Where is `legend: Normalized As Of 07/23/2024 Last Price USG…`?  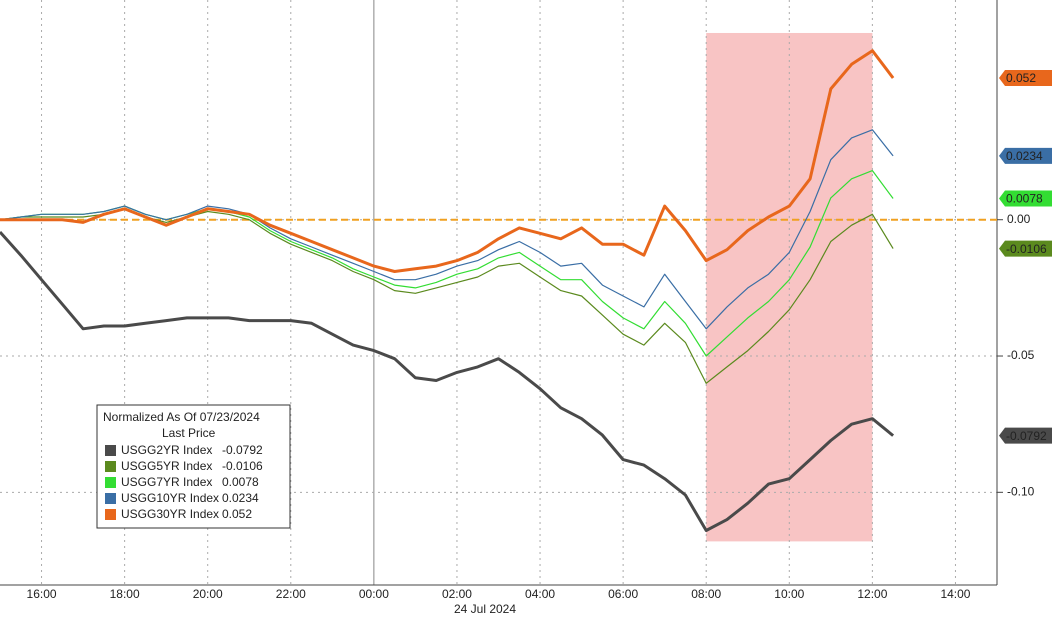 legend: Normalized As Of 07/23/2024 Last Price USG… is located at coordinates (193, 466).